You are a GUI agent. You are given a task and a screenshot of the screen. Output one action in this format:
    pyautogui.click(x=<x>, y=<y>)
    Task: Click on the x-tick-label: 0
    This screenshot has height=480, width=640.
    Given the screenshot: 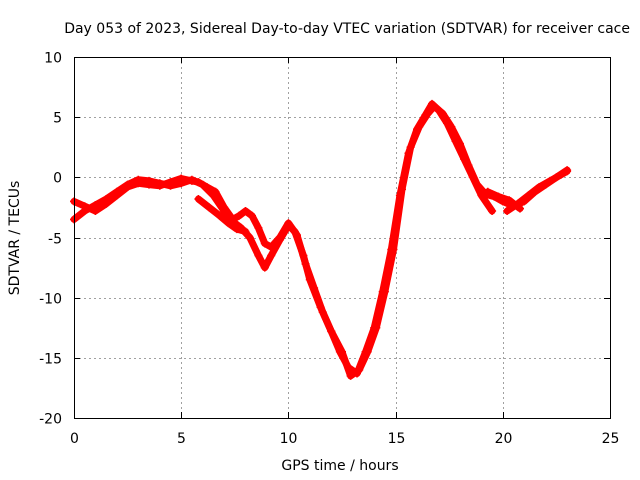 What is the action you would take?
    pyautogui.click(x=74, y=439)
    